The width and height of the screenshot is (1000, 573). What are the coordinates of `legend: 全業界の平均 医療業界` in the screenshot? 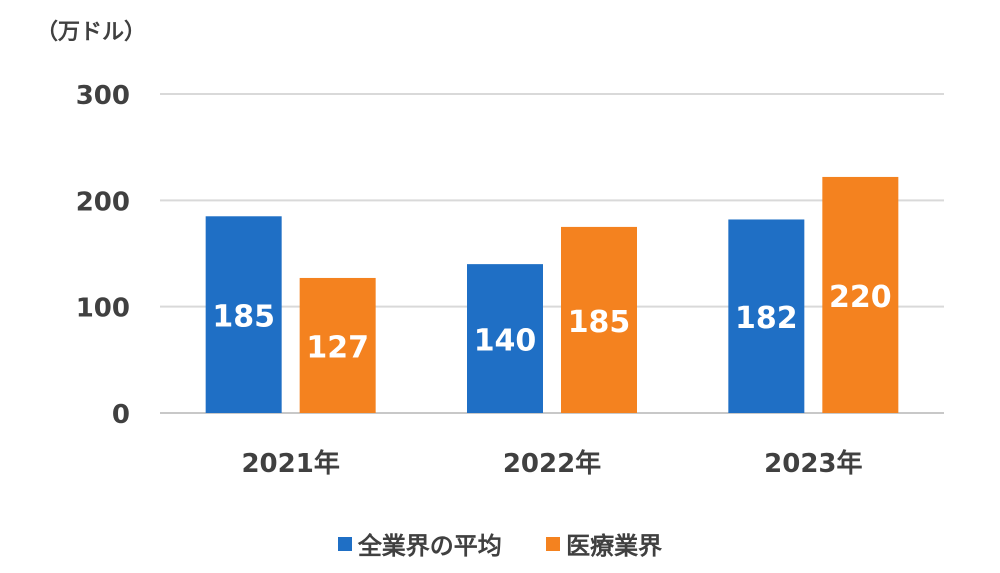 It's located at (500, 543).